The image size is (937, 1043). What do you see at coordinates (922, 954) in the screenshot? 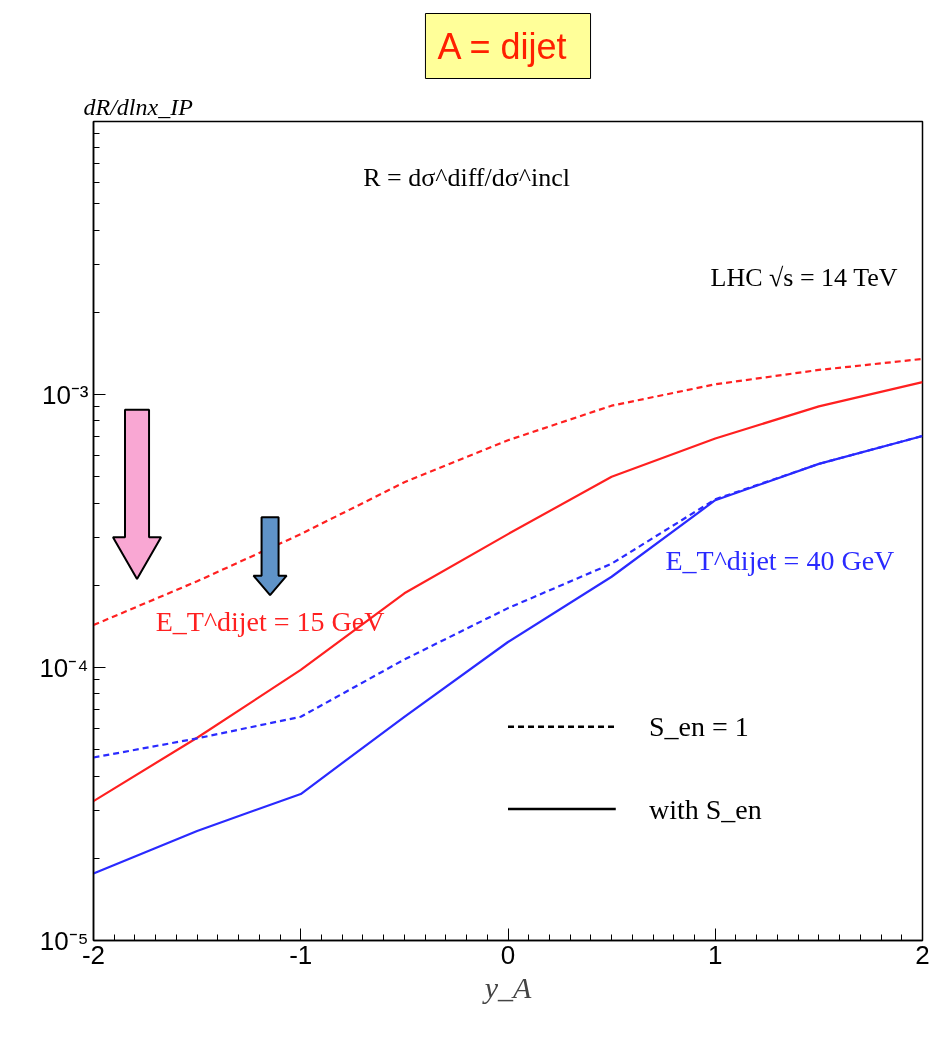
I see `x-tick-label: 2` at bounding box center [922, 954].